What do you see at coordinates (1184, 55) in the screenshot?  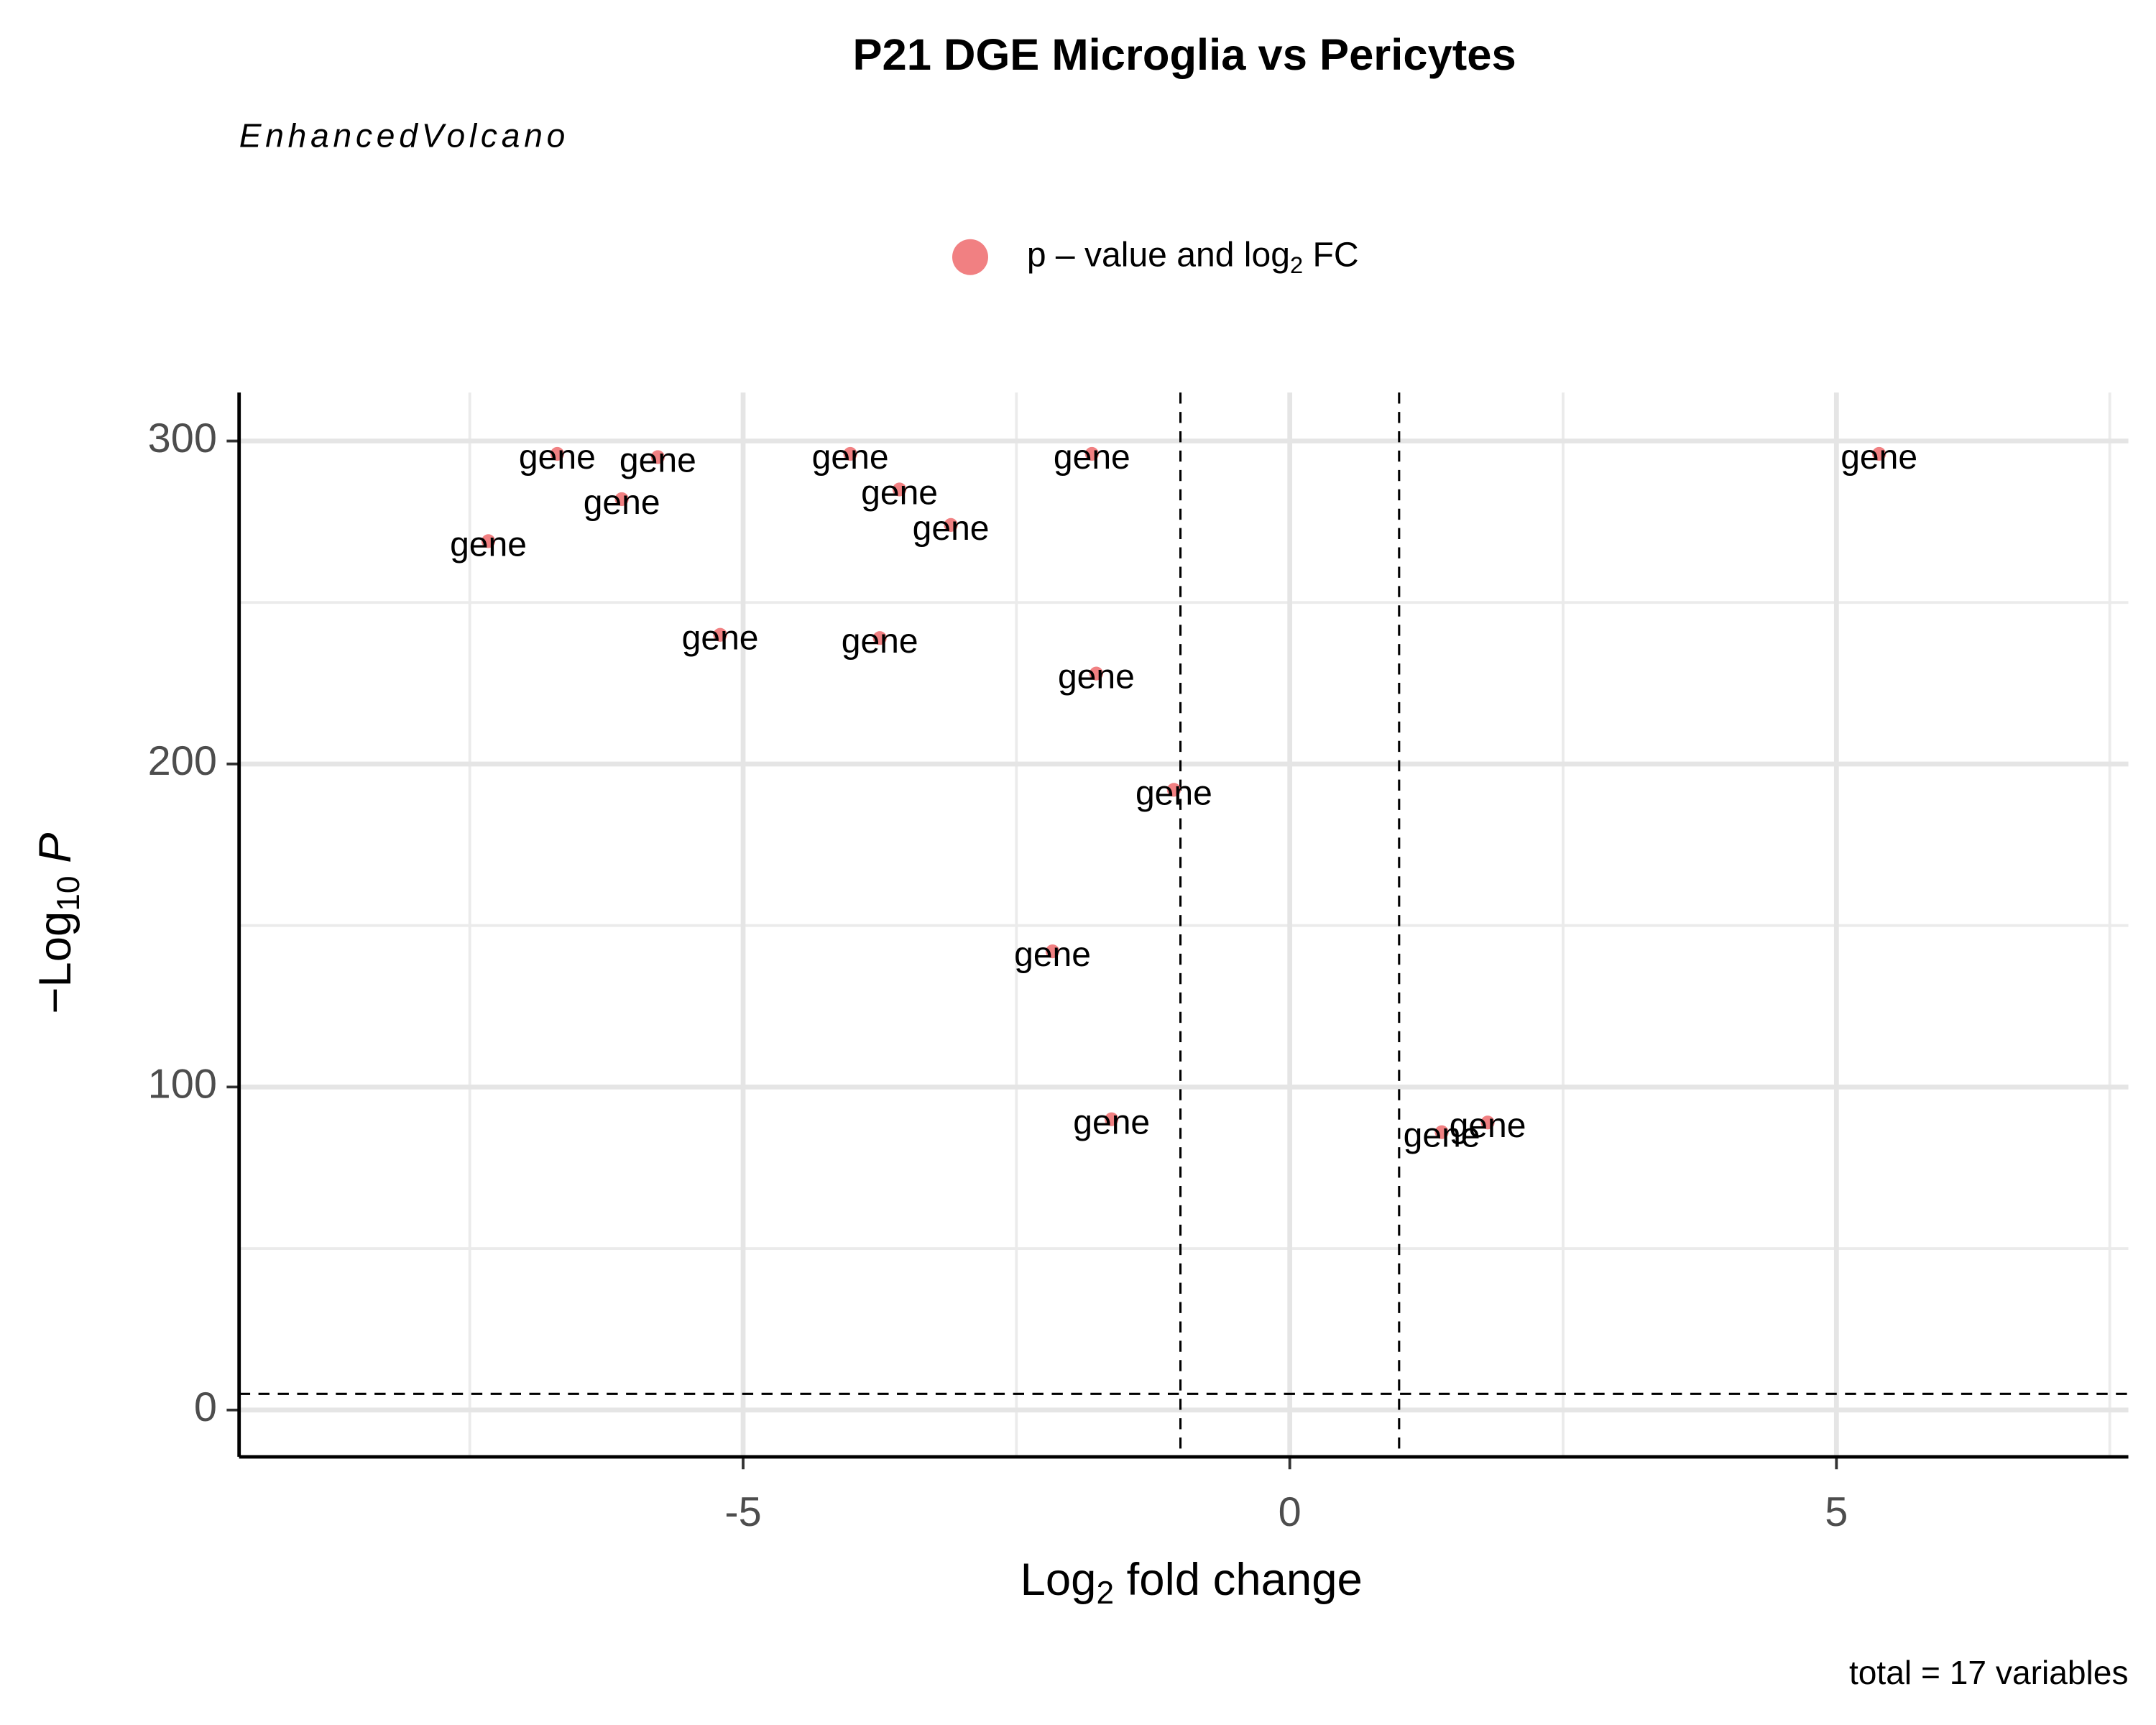 I see `chart-title: P21 DGE Microglia vs Pericytes` at bounding box center [1184, 55].